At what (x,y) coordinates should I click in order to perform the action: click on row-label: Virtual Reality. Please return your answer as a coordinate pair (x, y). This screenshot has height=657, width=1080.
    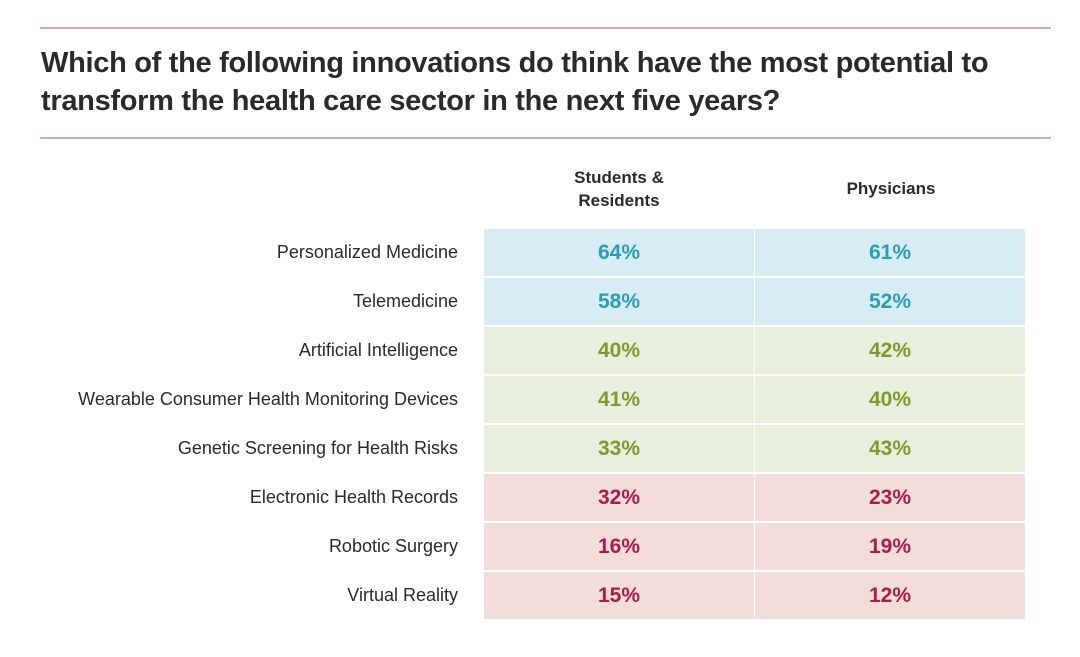
    Looking at the image, I should click on (402, 595).